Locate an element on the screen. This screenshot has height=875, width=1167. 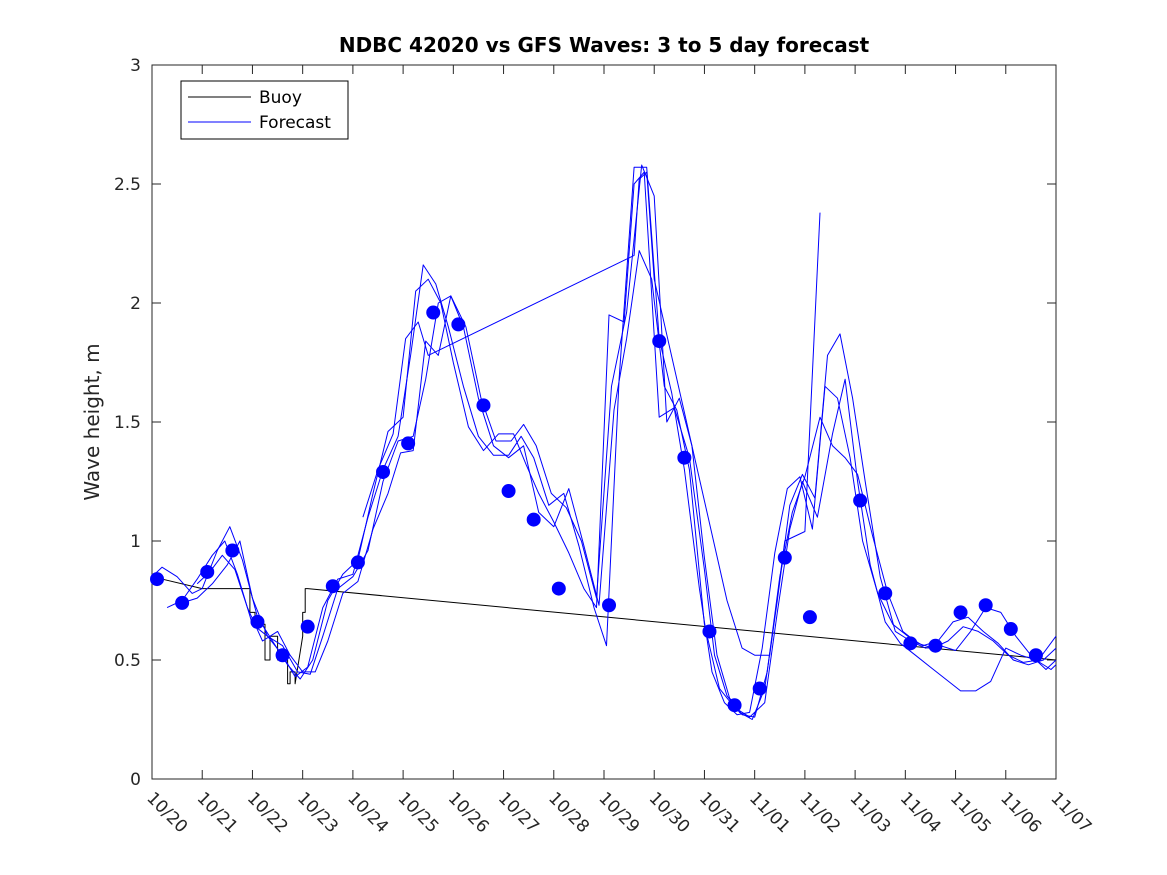
y-tick-label: 3 is located at coordinates (135, 66).